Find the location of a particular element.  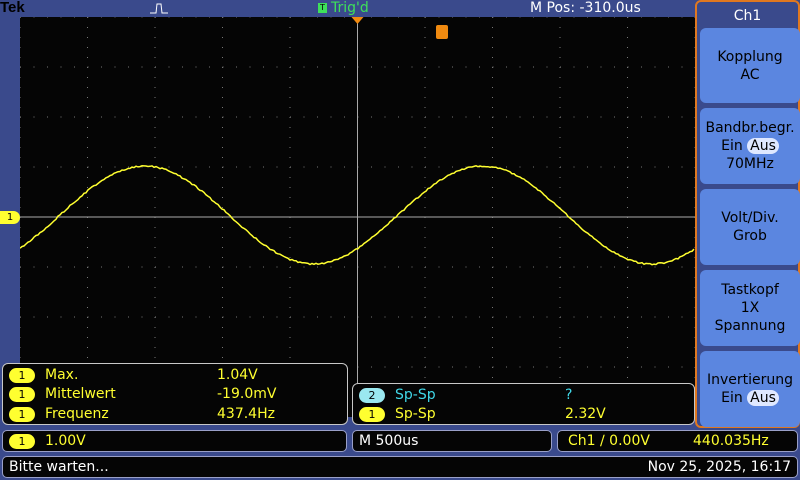

probe-button: Tastkopf 1X Spannung is located at coordinates (750, 308).